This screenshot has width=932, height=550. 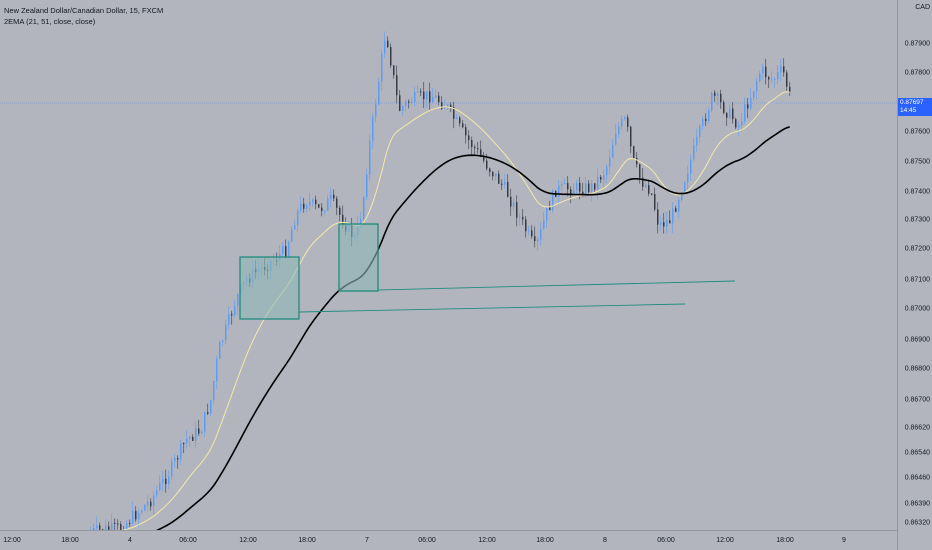 What do you see at coordinates (487, 540) in the screenshot?
I see `time-tick-label: 12:00` at bounding box center [487, 540].